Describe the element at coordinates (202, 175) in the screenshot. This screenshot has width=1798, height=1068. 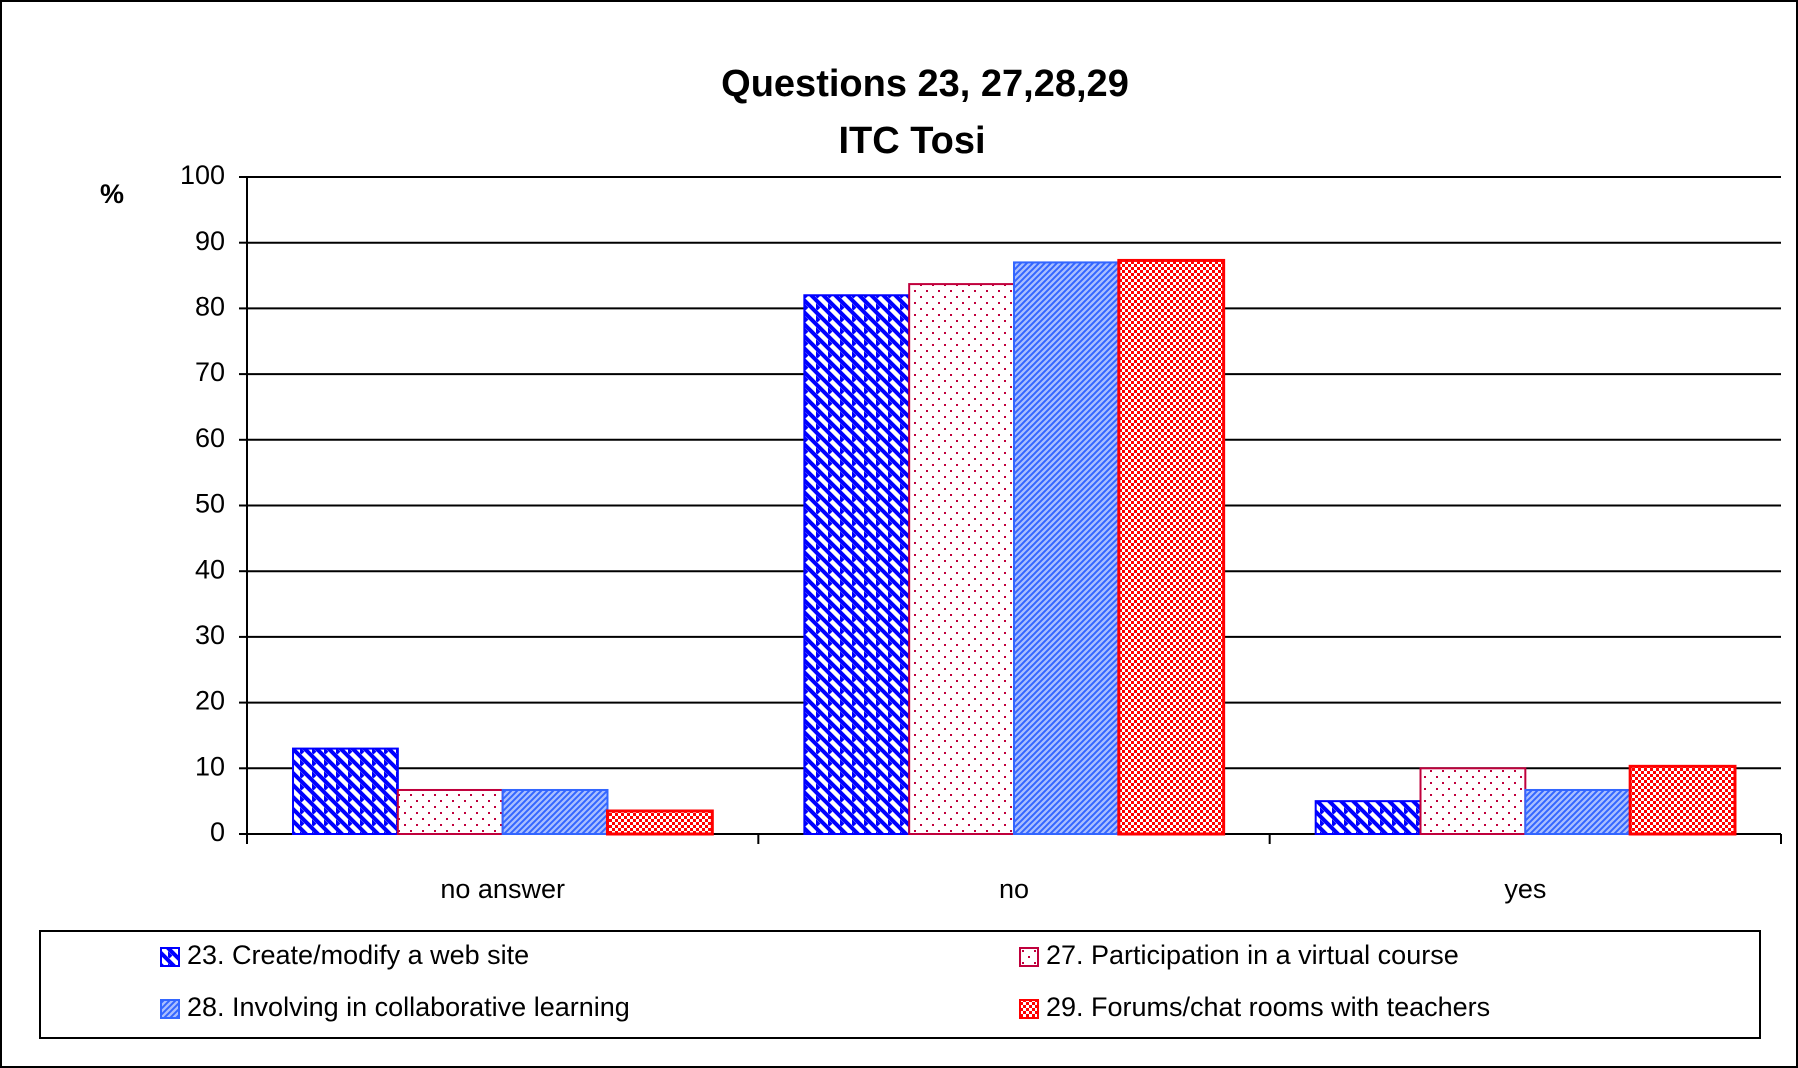
I see `y-tick-label: 100` at that location.